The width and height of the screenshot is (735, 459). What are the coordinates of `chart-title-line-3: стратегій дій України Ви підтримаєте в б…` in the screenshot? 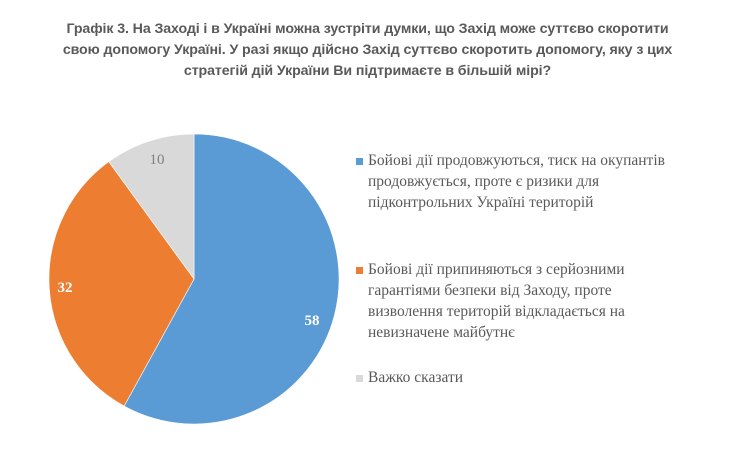 It's located at (367, 71).